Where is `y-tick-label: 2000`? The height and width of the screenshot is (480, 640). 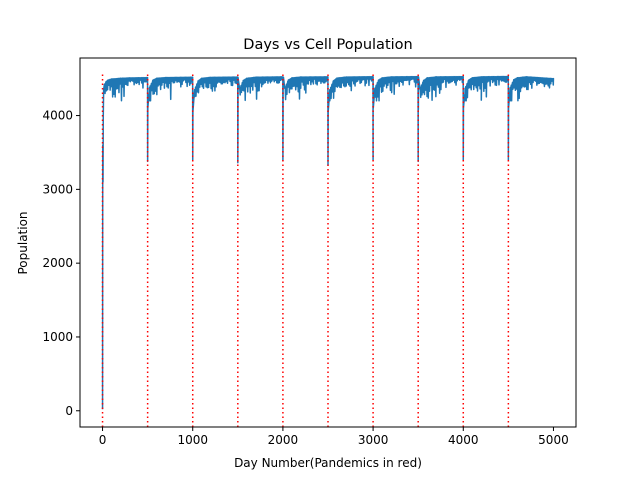 y-tick-label: 2000 is located at coordinates (57, 263).